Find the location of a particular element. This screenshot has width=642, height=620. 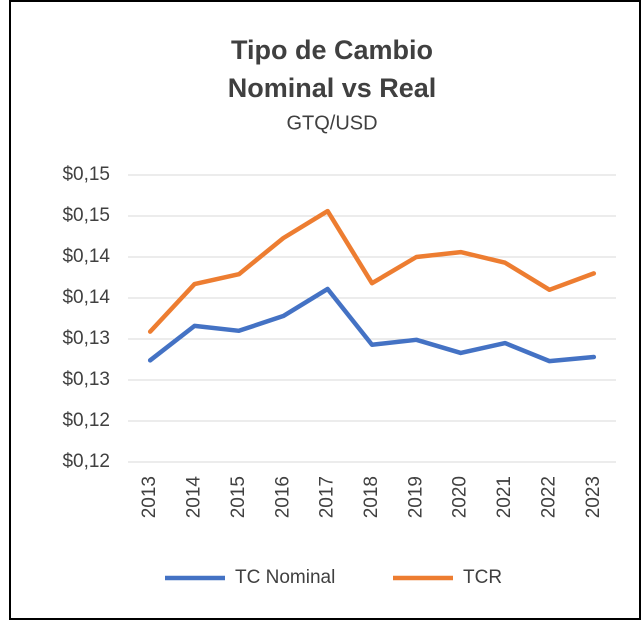

chart-subtitle: GTQ/USD is located at coordinates (331, 123).